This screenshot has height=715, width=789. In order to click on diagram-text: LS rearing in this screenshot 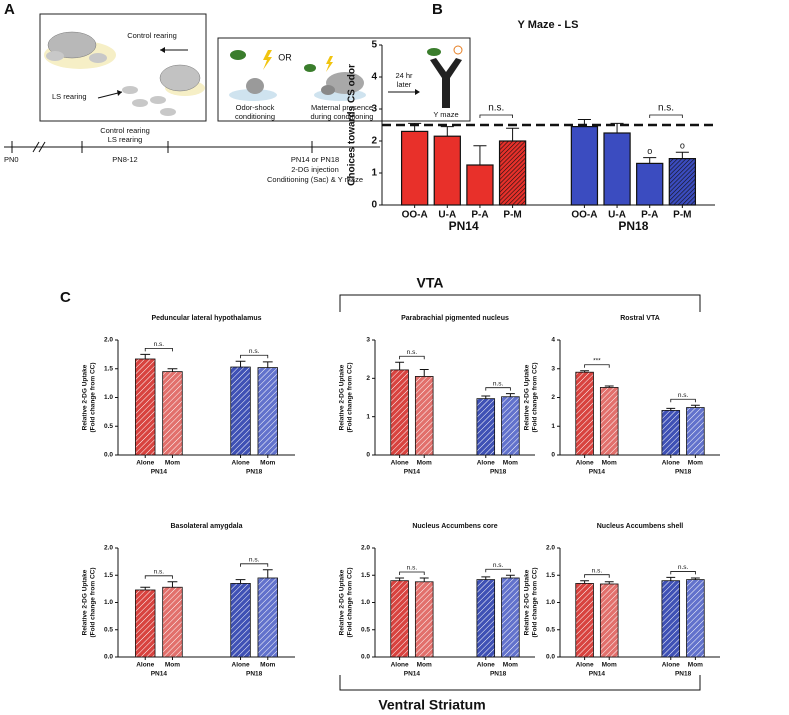, I will do `click(69, 96)`.